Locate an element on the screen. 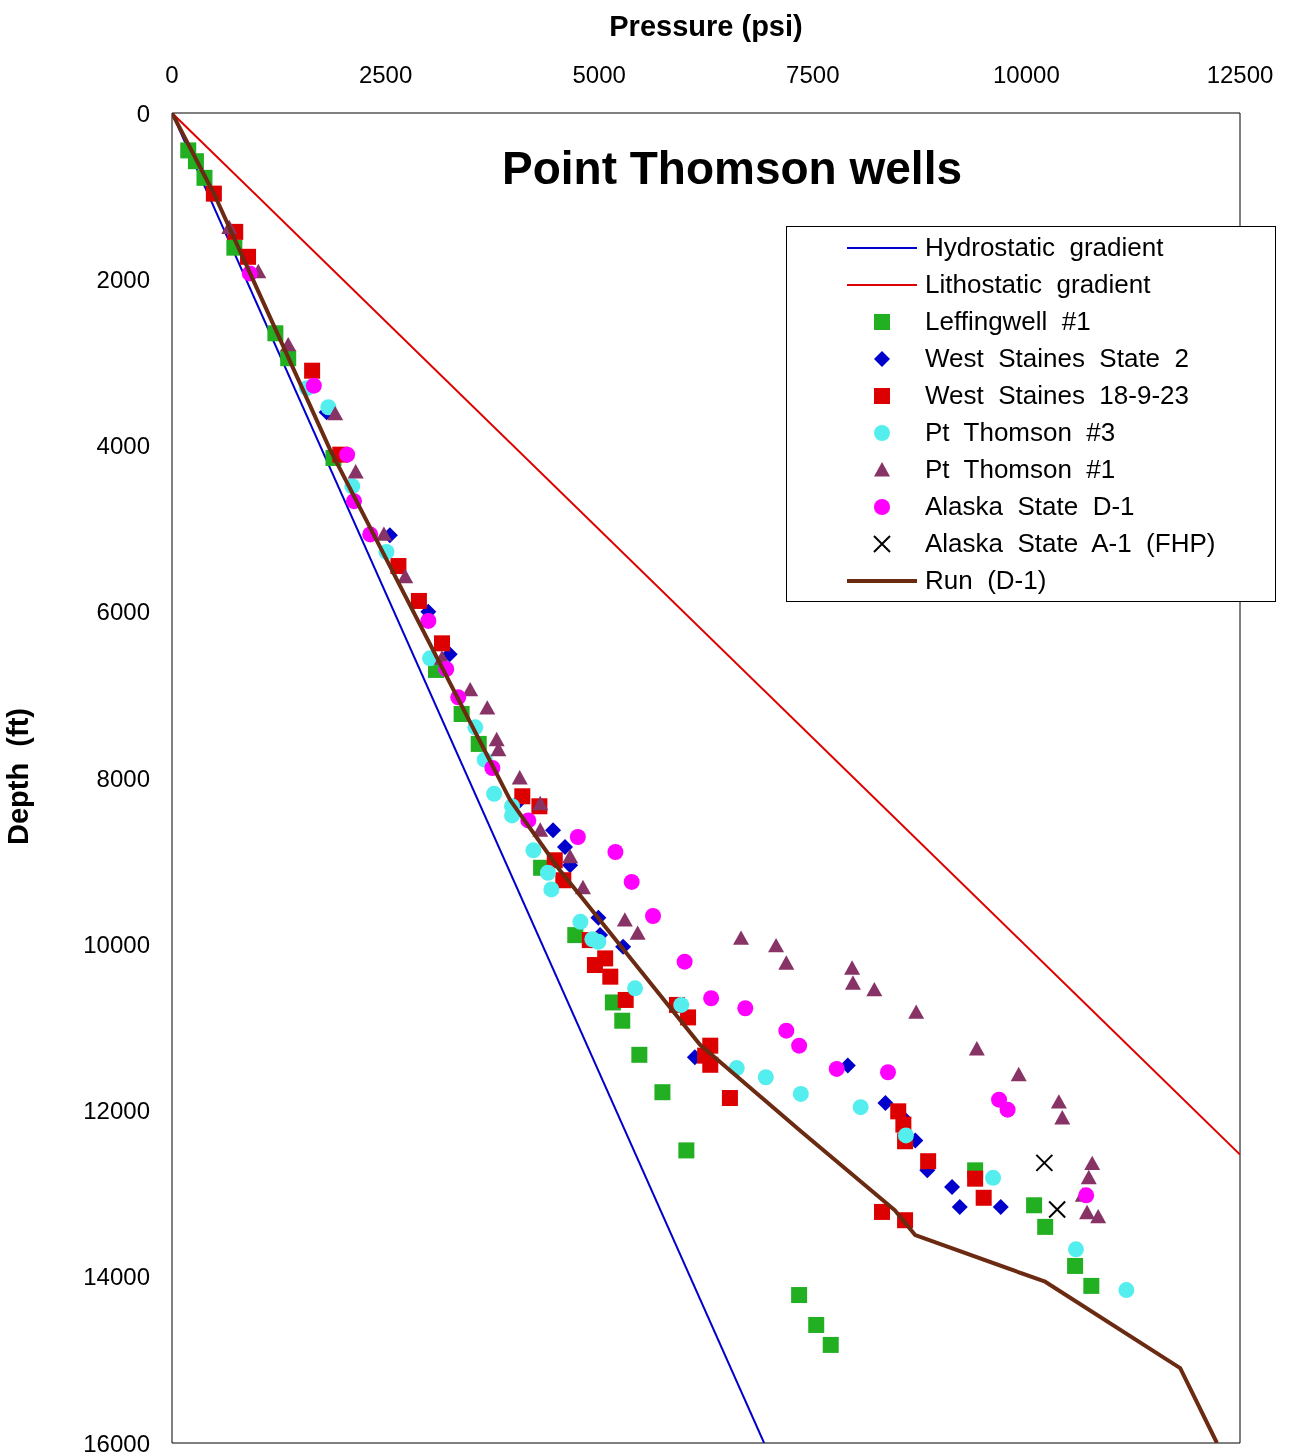 This screenshot has width=1299, height=1453. y-tick-label: 2000 is located at coordinates (123, 279).